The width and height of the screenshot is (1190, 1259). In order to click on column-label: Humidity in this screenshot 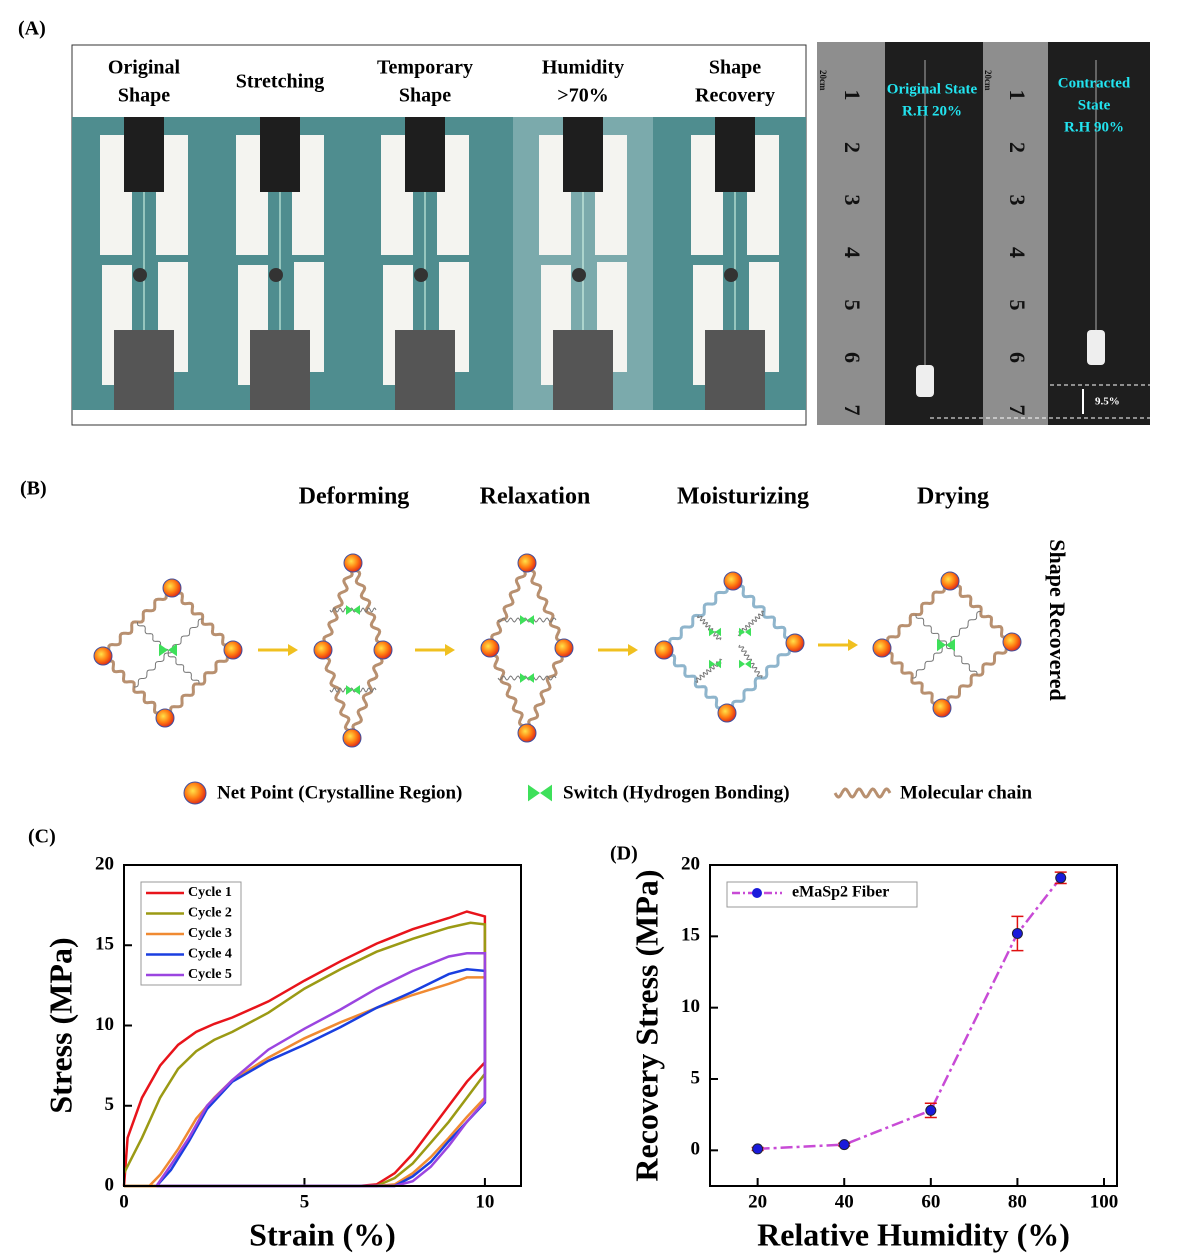, I will do `click(583, 68)`.